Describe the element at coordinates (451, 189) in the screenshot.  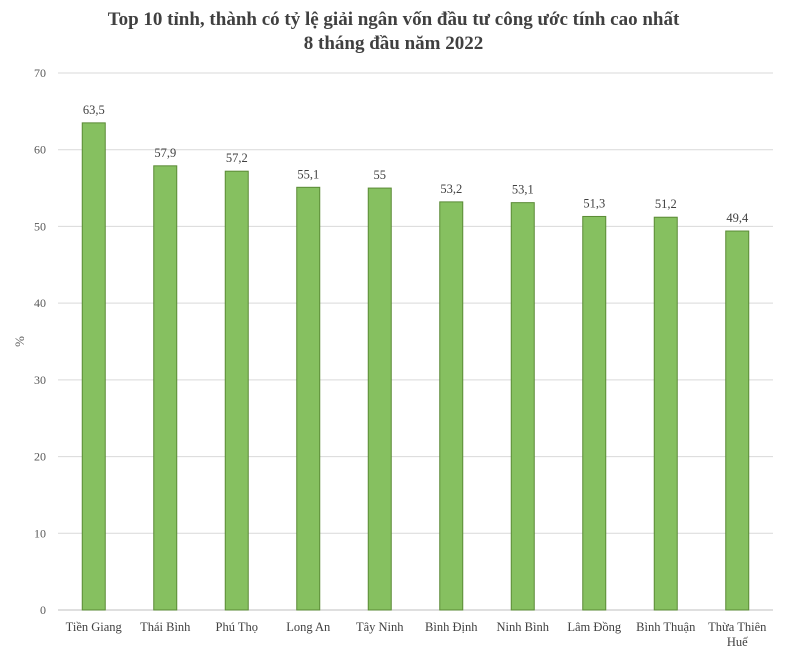
I see `data-label: 53,2` at that location.